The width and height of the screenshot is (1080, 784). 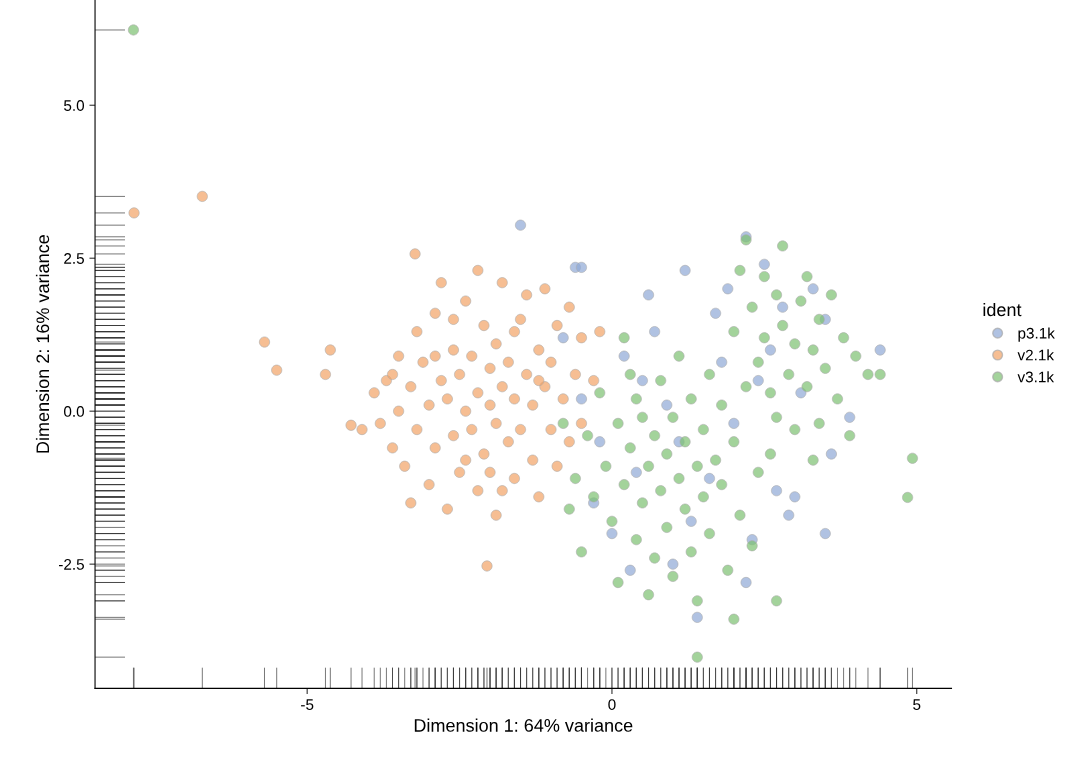 What do you see at coordinates (307, 704) in the screenshot?
I see `x-tick-label: -5` at bounding box center [307, 704].